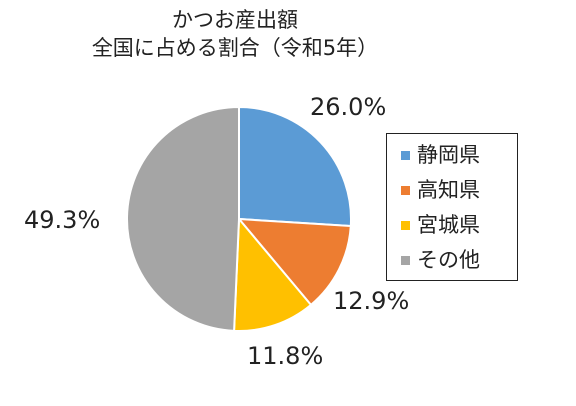  What do you see at coordinates (371, 301) in the screenshot?
I see `data-label-kochi: 12.9%` at bounding box center [371, 301].